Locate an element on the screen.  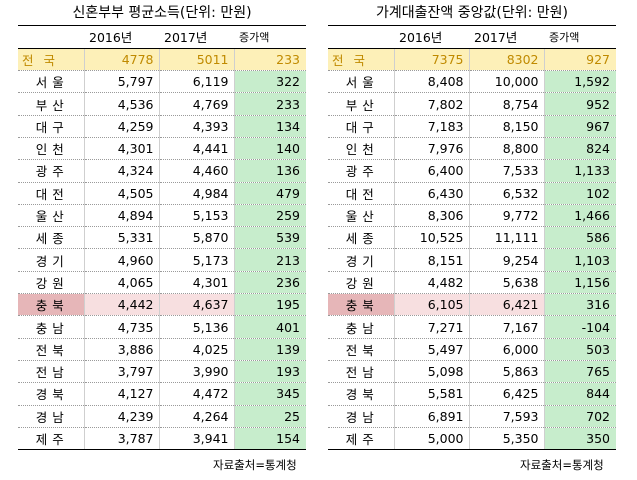
region-cell: 전남 is located at coordinates (51, 371).